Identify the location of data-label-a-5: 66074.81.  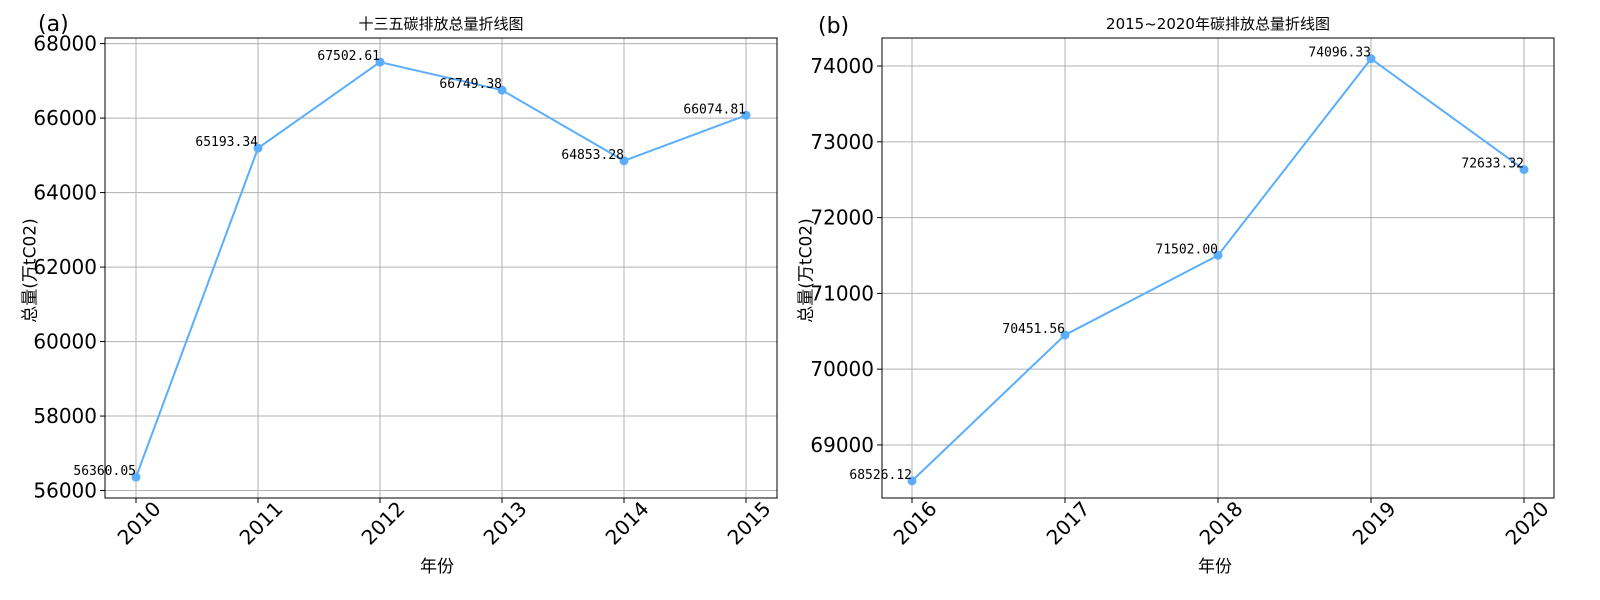
(714, 109).